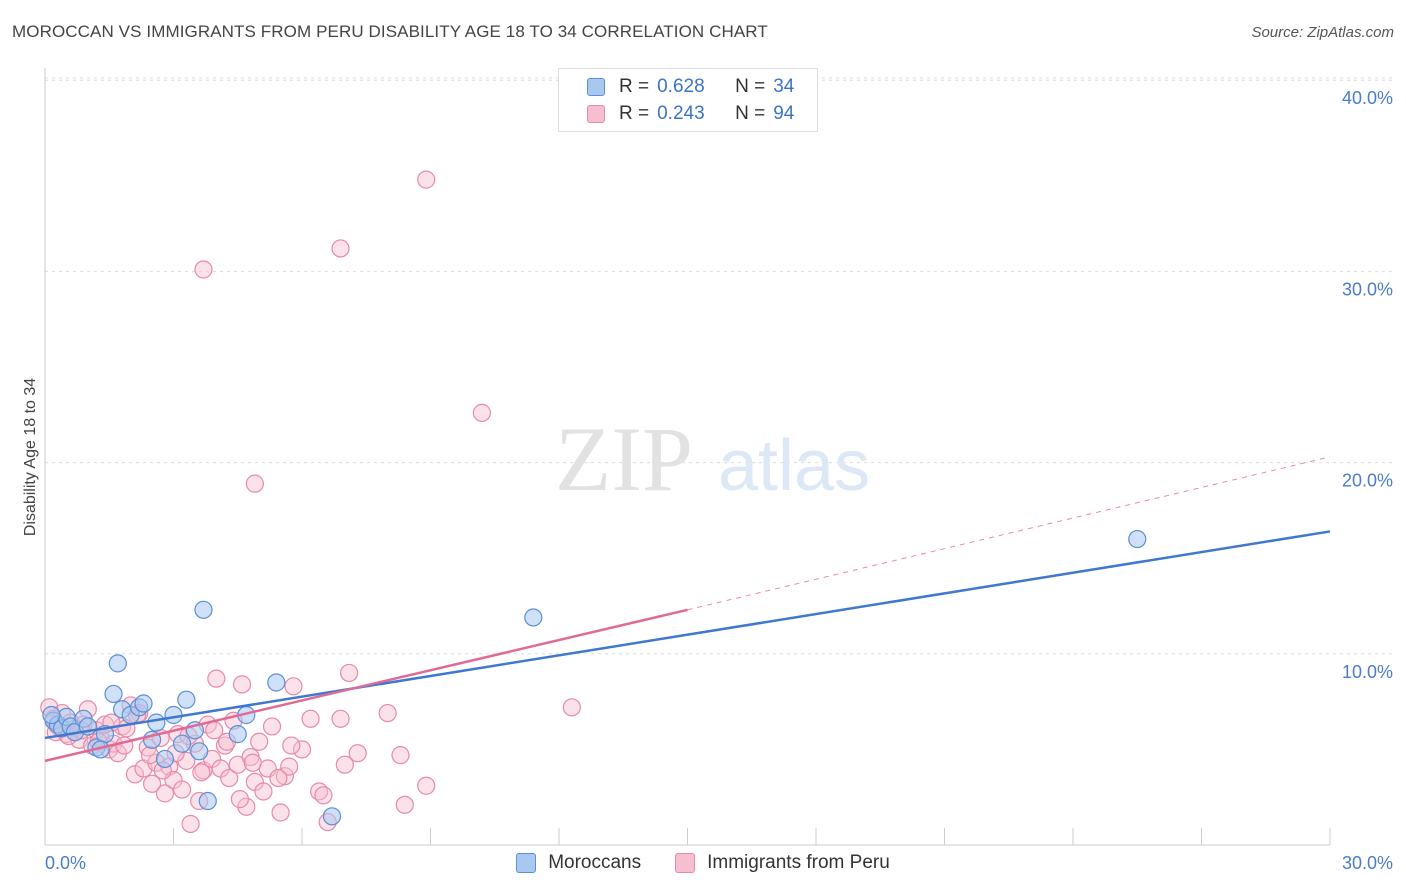 The width and height of the screenshot is (1406, 892). I want to click on watermark-zip: ZIP, so click(624, 459).